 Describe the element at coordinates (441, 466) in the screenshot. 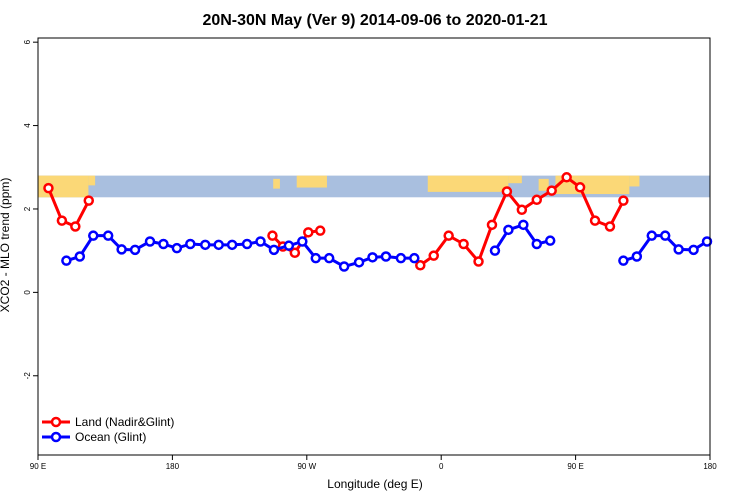

I see `x-tick-label: 0` at that location.